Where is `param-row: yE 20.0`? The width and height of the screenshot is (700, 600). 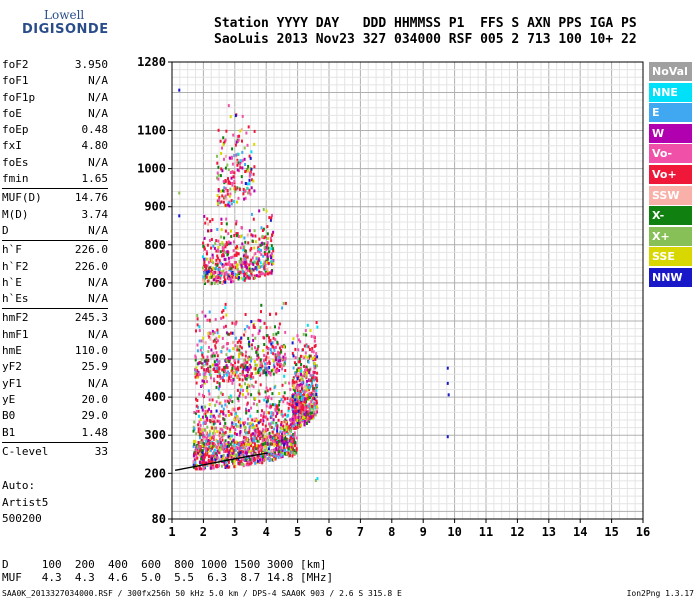 param-row: yE 20.0 is located at coordinates (55, 400).